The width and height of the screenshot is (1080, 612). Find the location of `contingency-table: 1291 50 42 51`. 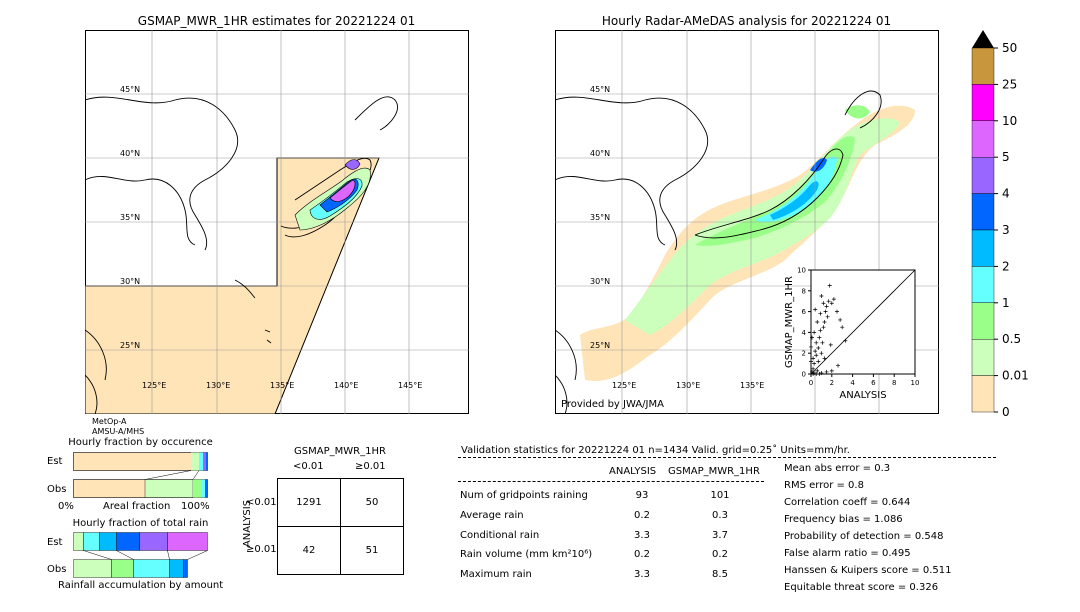

contingency-table: 1291 50 42 51 is located at coordinates (340, 526).